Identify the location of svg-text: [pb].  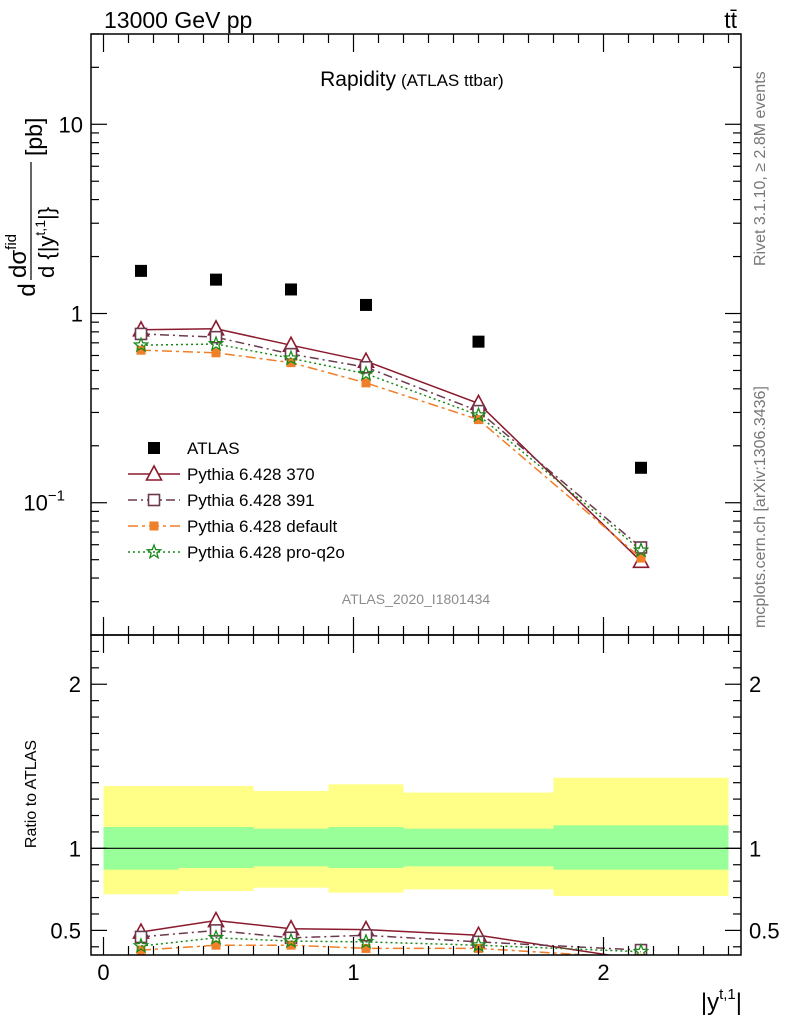
(34, 137).